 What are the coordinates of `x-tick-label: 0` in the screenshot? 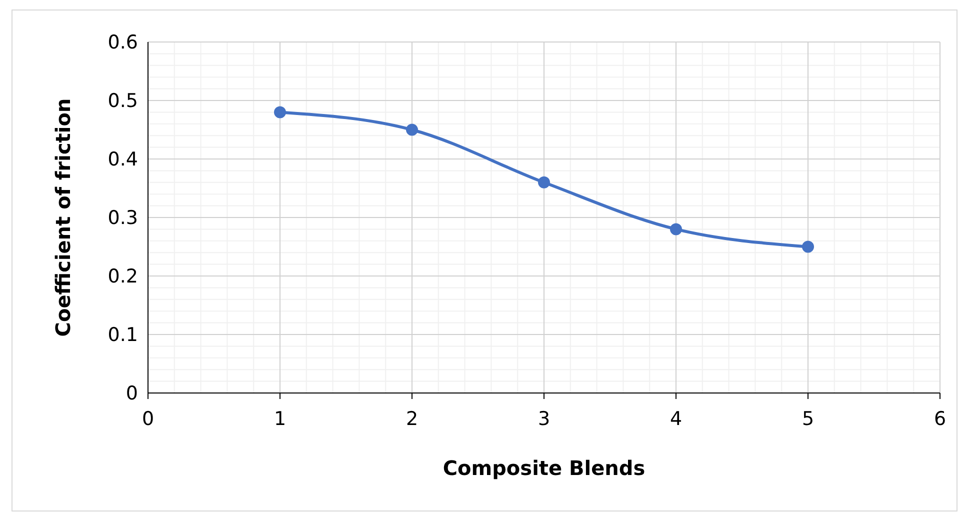 It's located at (148, 419).